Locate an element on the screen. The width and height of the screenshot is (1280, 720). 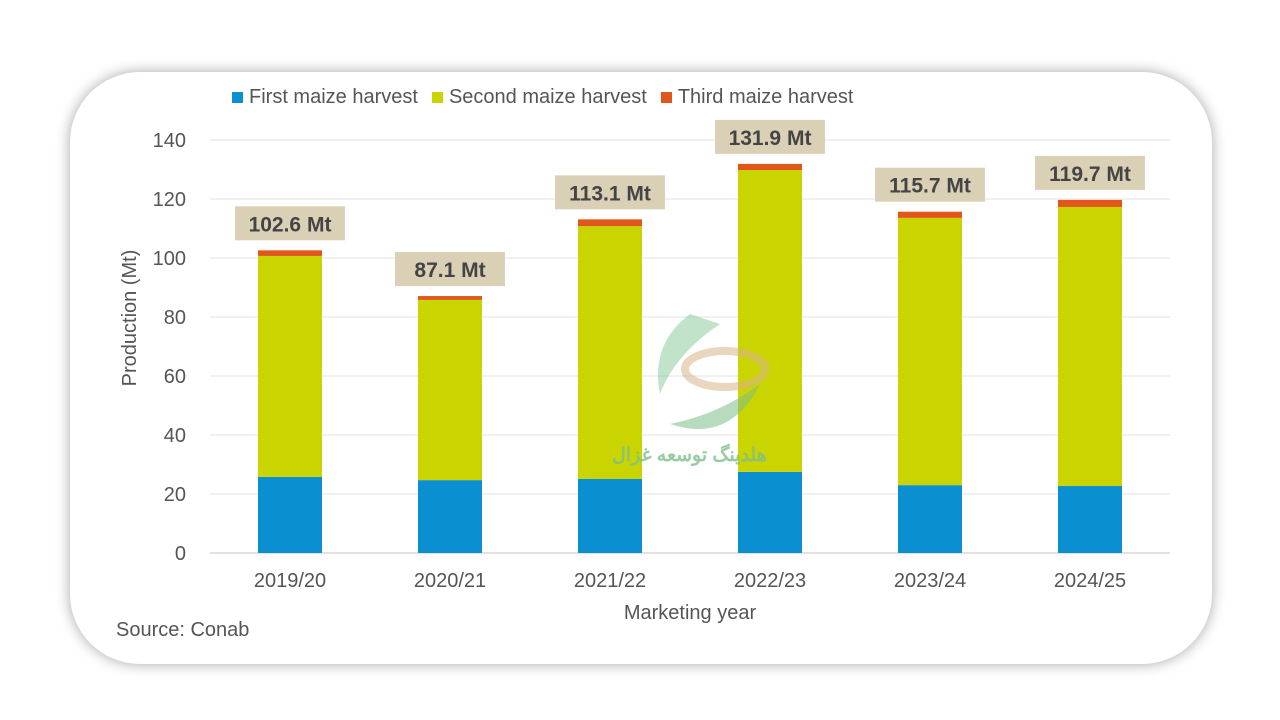
total-label: 87.1 Mt is located at coordinates (449, 270).